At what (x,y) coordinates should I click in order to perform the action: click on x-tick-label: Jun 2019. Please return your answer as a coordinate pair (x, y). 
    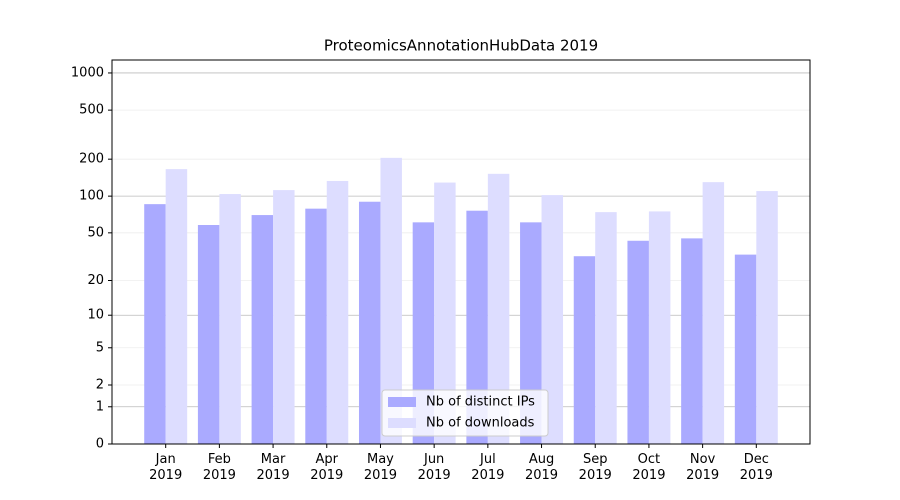
    Looking at the image, I should click on (434, 467).